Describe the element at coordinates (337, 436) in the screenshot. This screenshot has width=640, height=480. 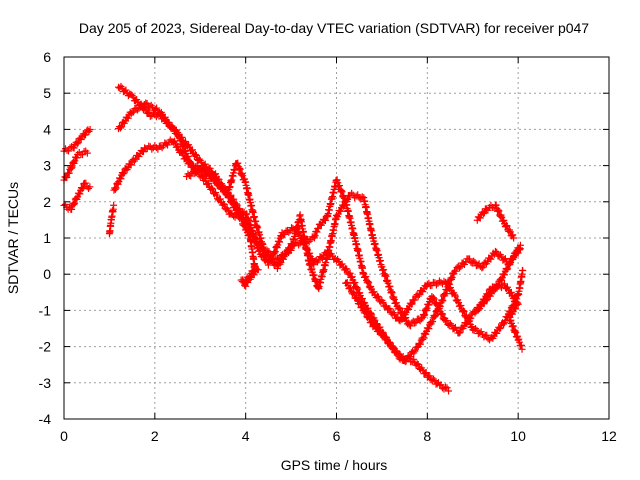
I see `x-tick-label: 6` at that location.